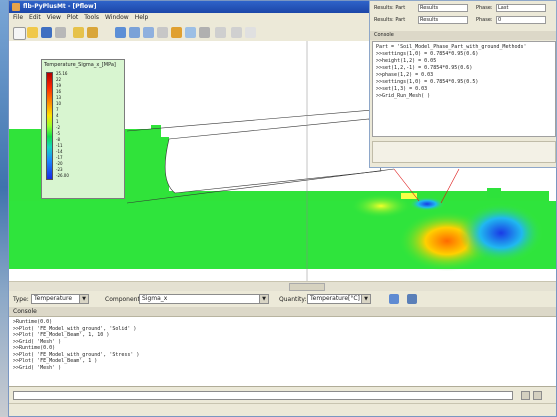 The height and width of the screenshot is (417, 557). Describe the element at coordinates (123, 299) in the screenshot. I see `component-label: Component:` at that location.